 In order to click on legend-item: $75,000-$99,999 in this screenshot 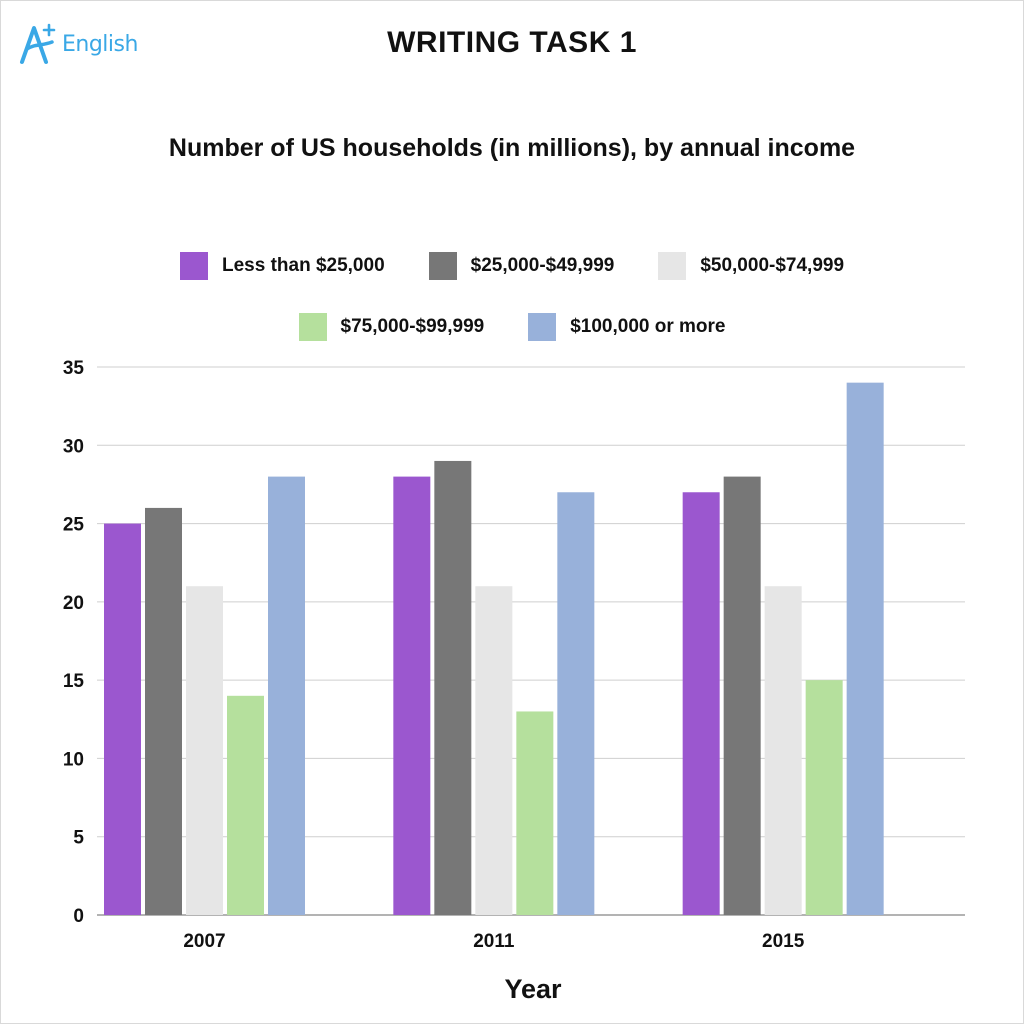, I will do `click(391, 327)`.